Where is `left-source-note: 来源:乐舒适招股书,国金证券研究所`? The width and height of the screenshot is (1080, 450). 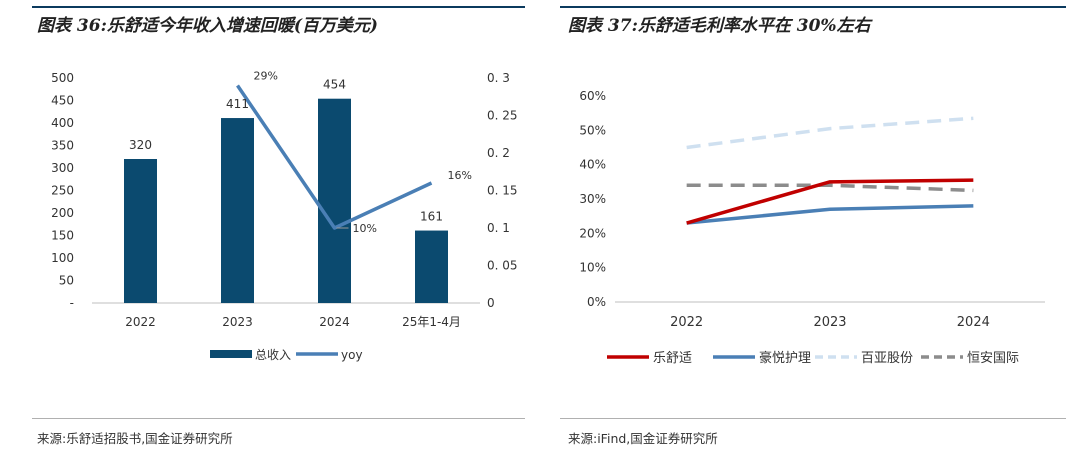 left-source-note: 来源:乐舒适招股书,国金证券研究所 is located at coordinates (135, 438).